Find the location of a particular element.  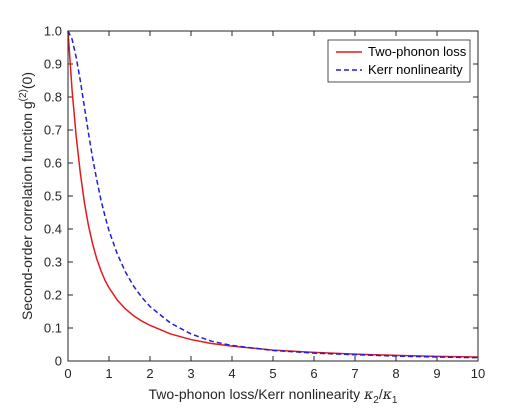

y-tick-label: 0.2 is located at coordinates (53, 295).